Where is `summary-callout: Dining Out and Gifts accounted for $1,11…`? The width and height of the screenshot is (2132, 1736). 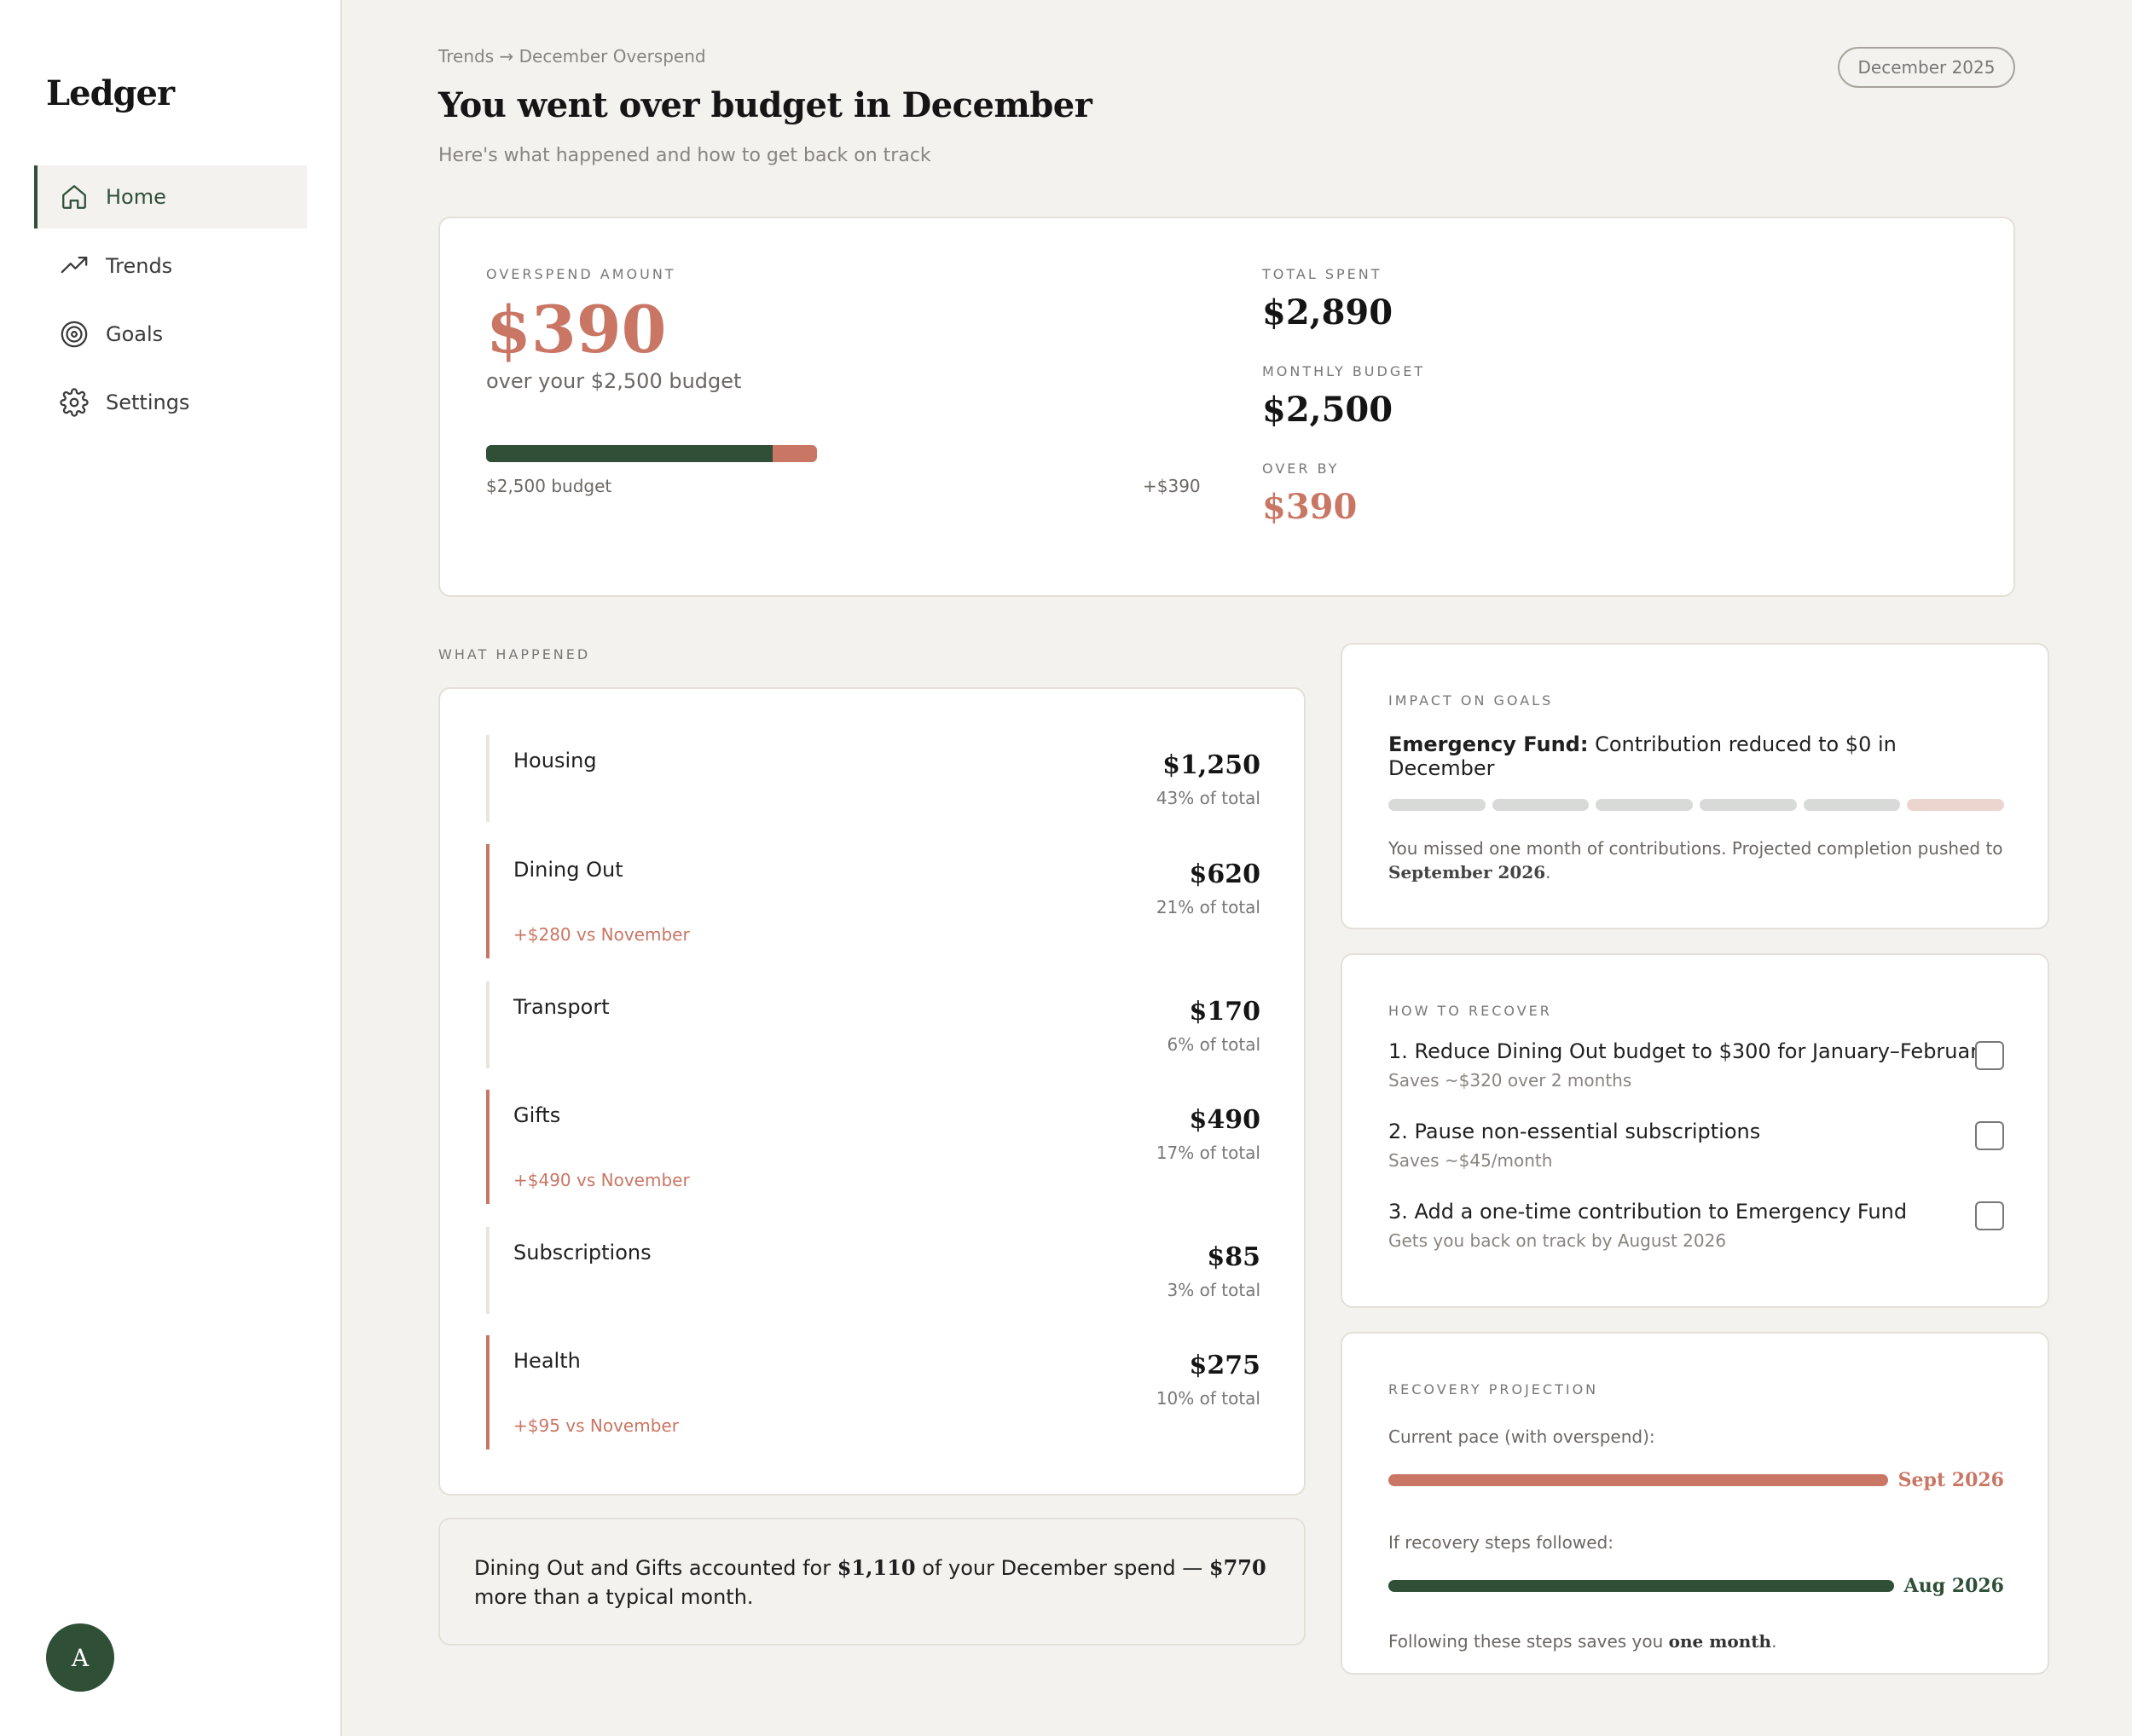
summary-callout: Dining Out and Gifts accounted for $1,11… is located at coordinates (872, 1582).